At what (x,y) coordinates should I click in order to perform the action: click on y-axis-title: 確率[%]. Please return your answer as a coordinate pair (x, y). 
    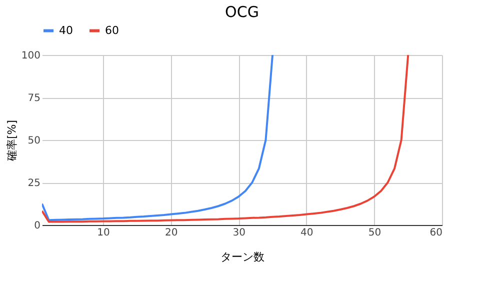
    Looking at the image, I should click on (11, 141).